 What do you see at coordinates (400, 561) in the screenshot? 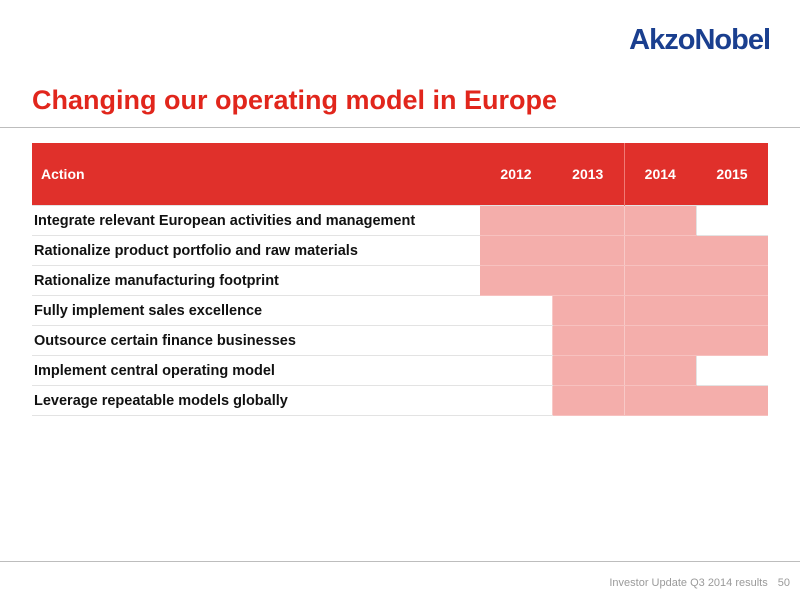
I see `footer-divider` at bounding box center [400, 561].